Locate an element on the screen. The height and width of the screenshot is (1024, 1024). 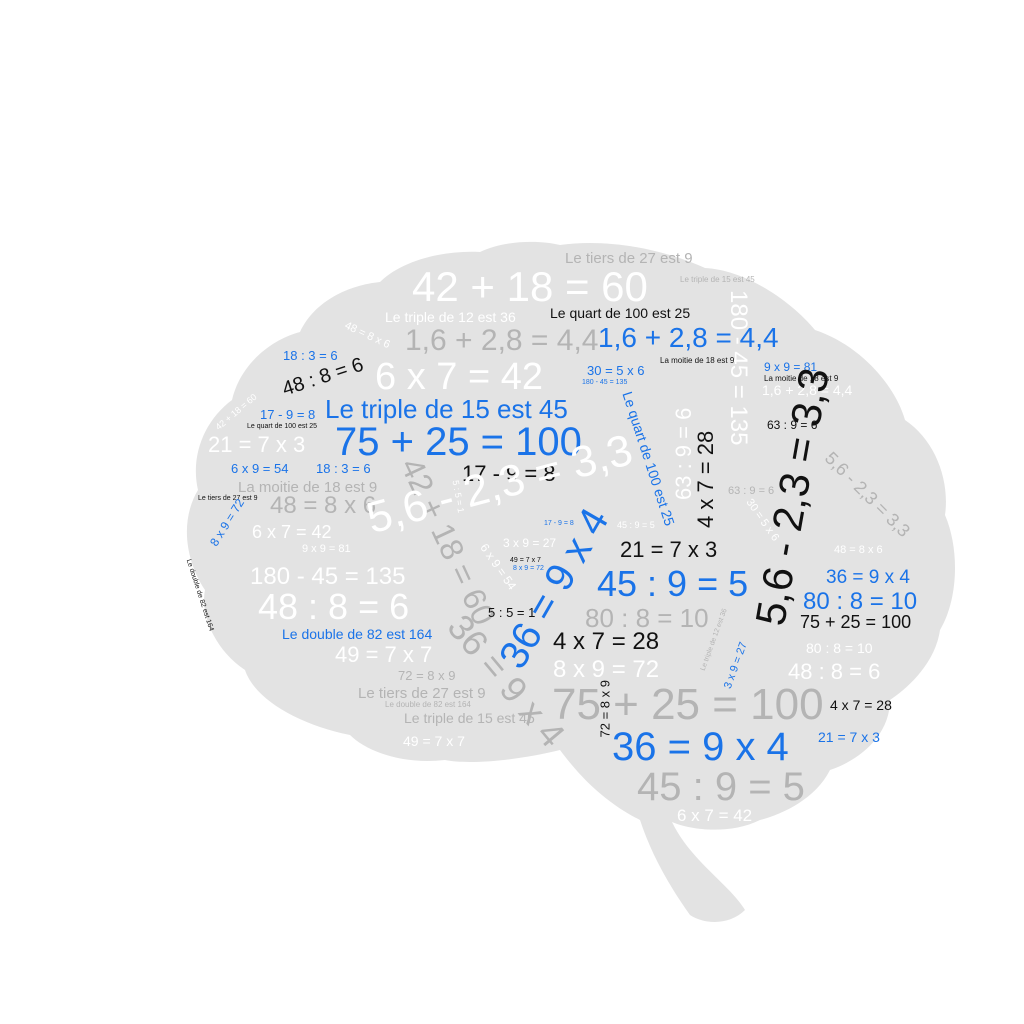
word: Le triple de 12 est 36 is located at coordinates (450, 317).